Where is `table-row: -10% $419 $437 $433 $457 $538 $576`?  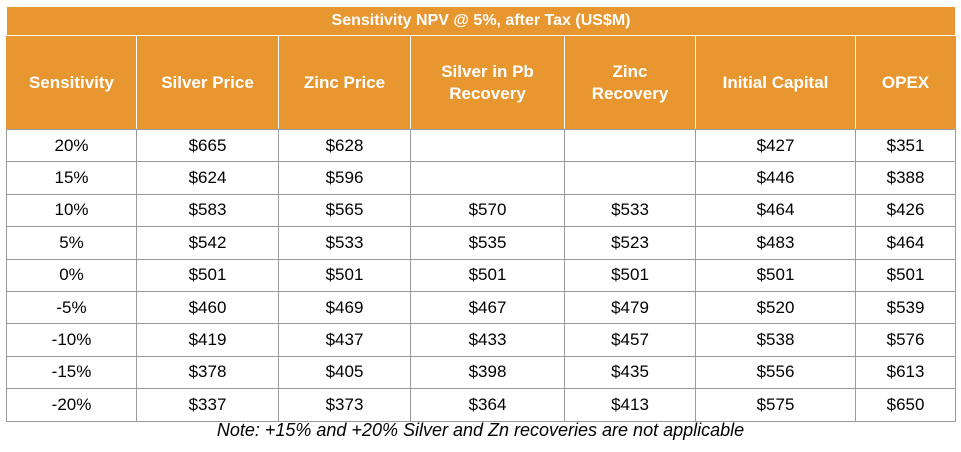
table-row: -10% $419 $437 $433 $457 $538 $576 is located at coordinates (481, 340).